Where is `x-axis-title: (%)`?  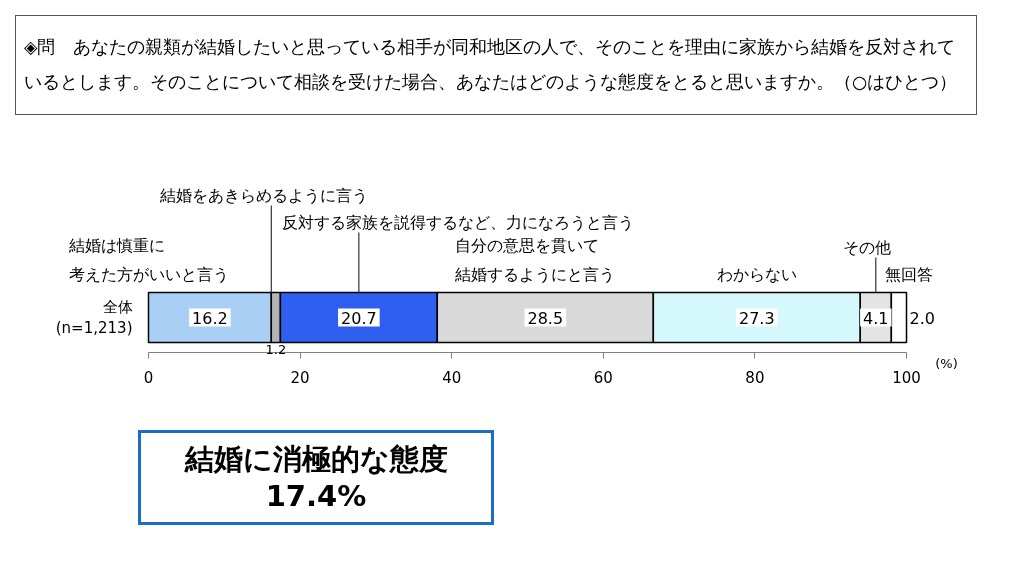
x-axis-title: (%) is located at coordinates (946, 363).